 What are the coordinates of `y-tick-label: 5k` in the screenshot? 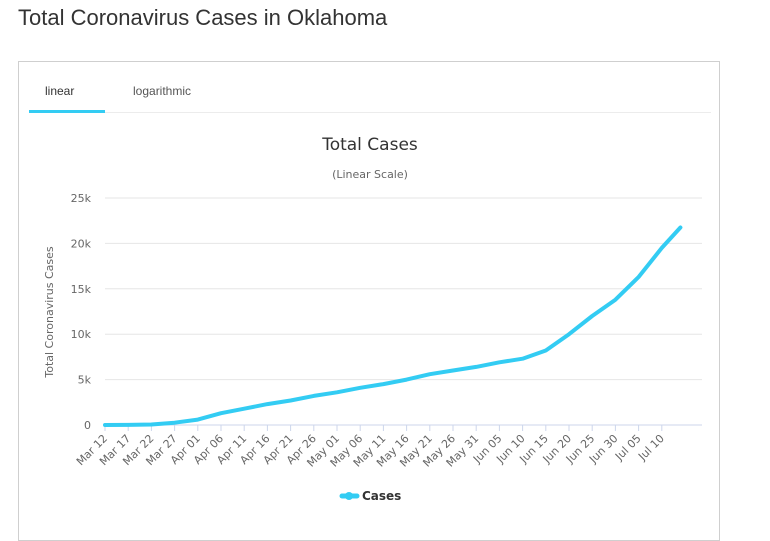 It's located at (85, 380).